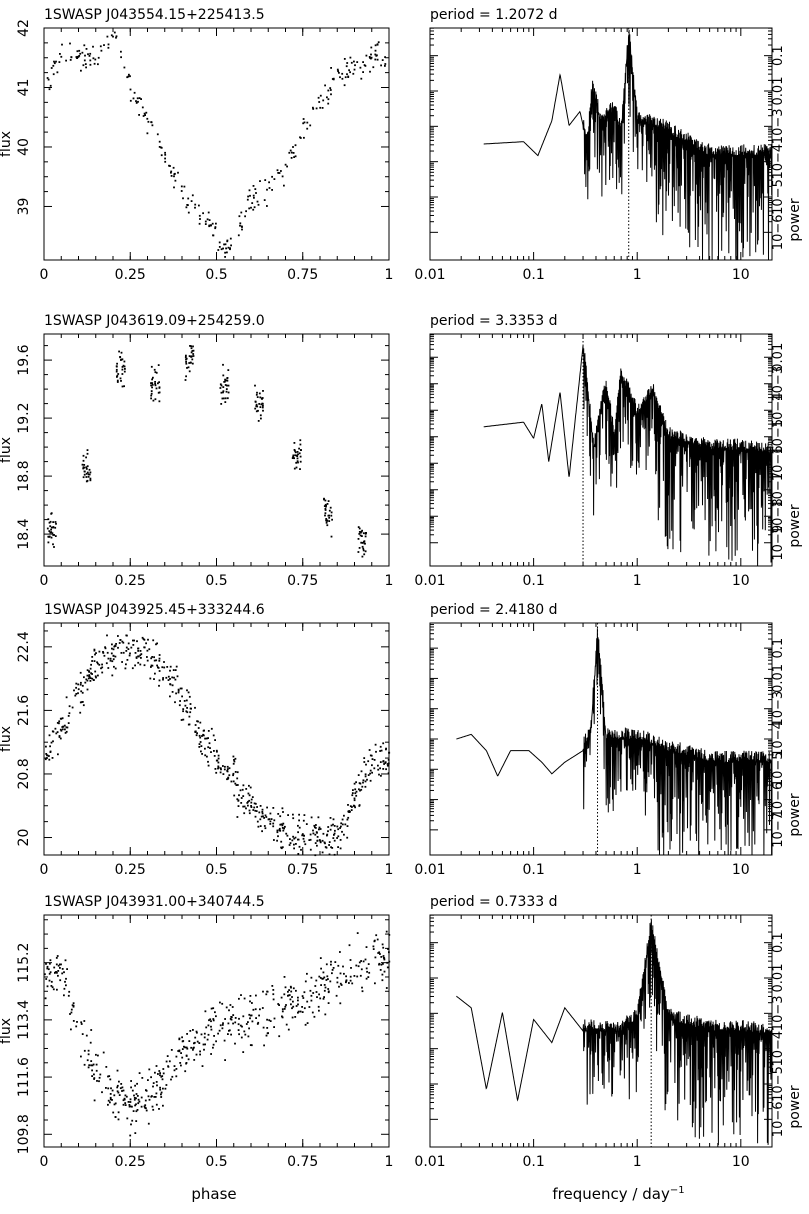 Image resolution: width=809 pixels, height=1214 pixels. What do you see at coordinates (778, 197) in the screenshot?
I see `y-tick-label: 10−5` at bounding box center [778, 197].